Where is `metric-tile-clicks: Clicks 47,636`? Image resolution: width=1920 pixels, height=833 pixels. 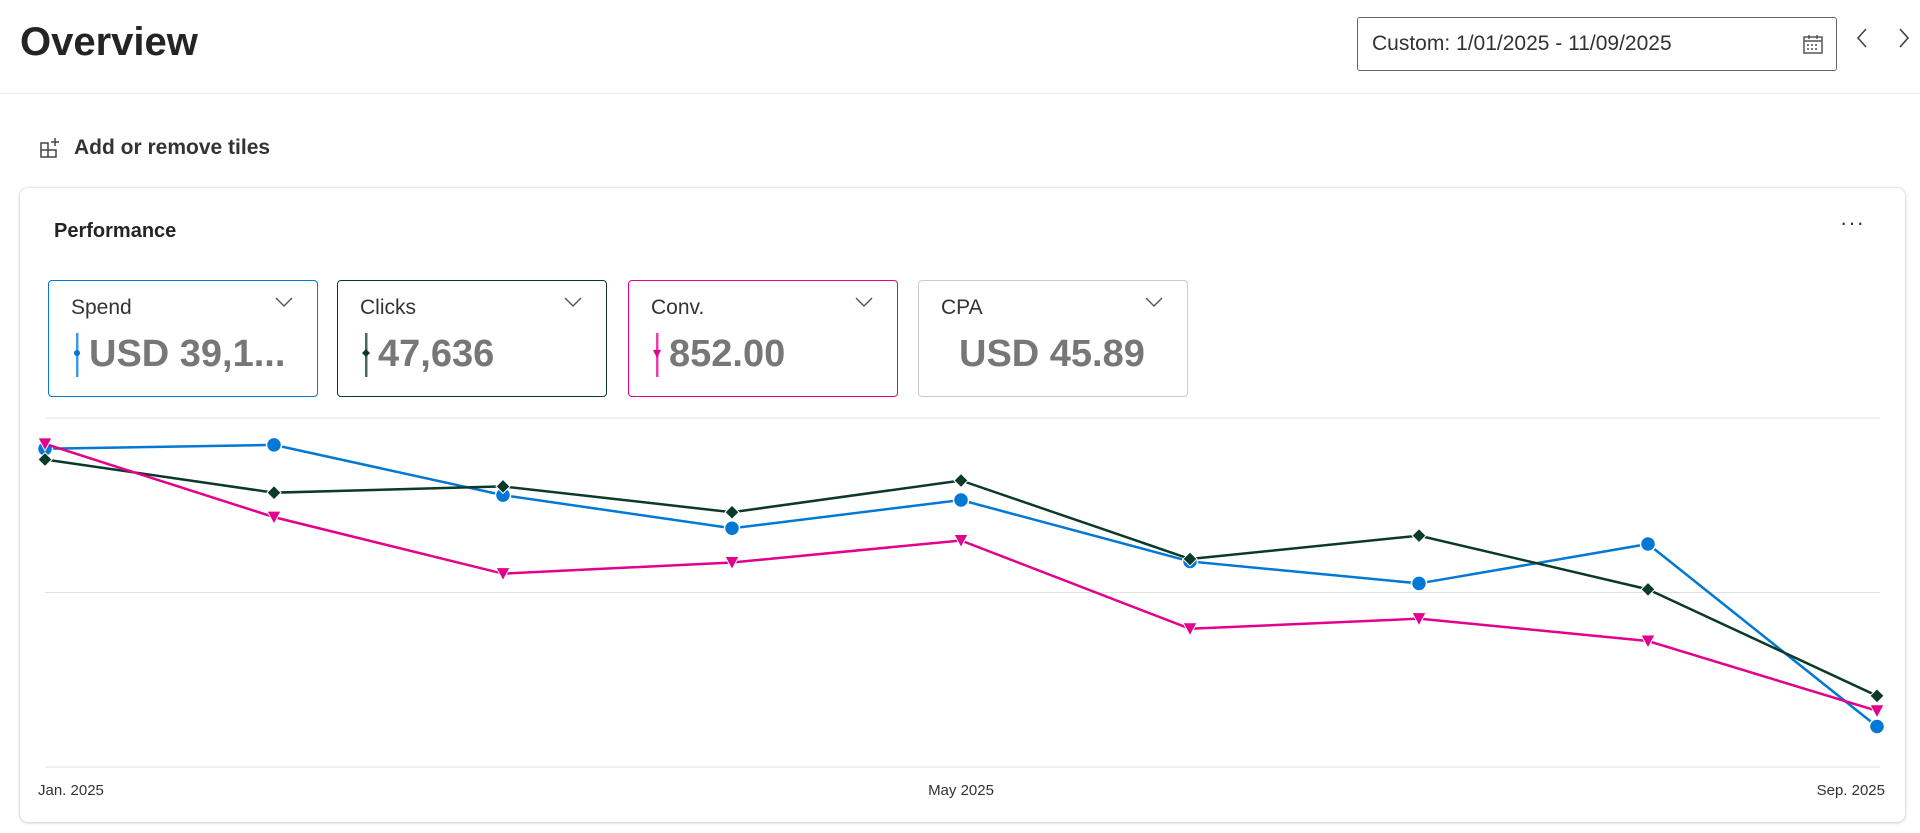 metric-tile-clicks: Clicks 47,636 is located at coordinates (472, 338).